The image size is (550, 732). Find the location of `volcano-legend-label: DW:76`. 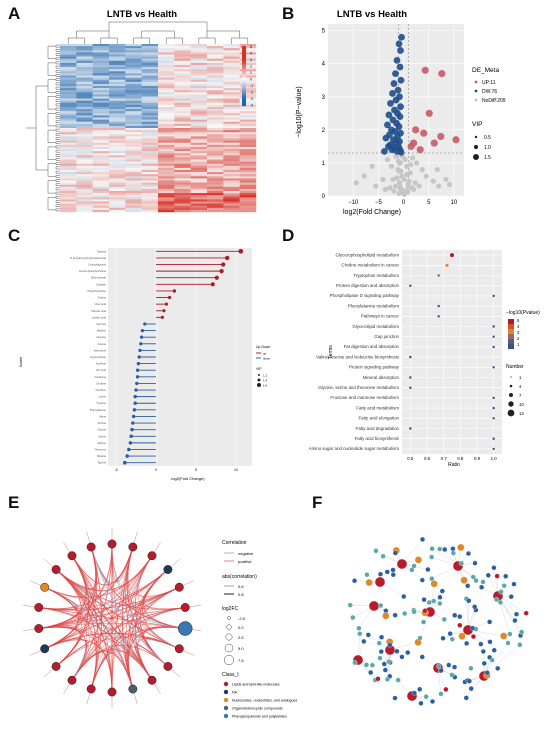

volcano-legend-label: DW:76 is located at coordinates (489, 92).